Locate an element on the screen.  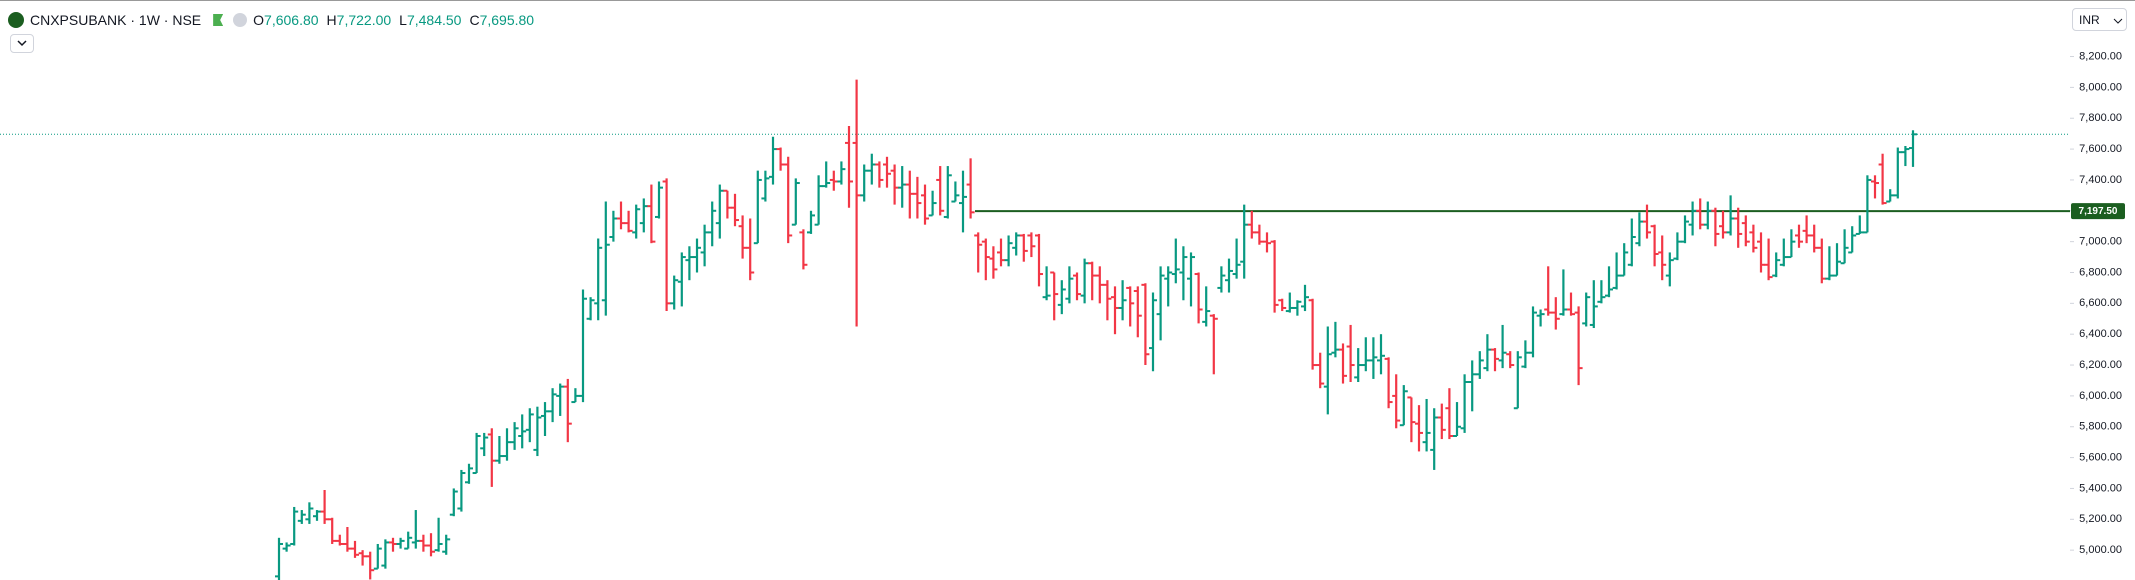
legend-value: 7,606.80 is located at coordinates (291, 20).